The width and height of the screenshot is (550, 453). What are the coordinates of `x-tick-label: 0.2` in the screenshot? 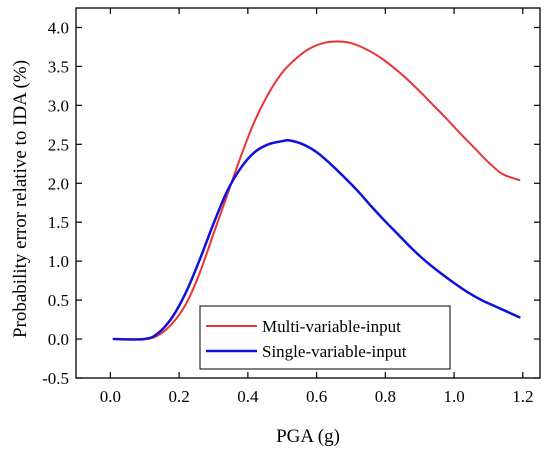 It's located at (178, 396).